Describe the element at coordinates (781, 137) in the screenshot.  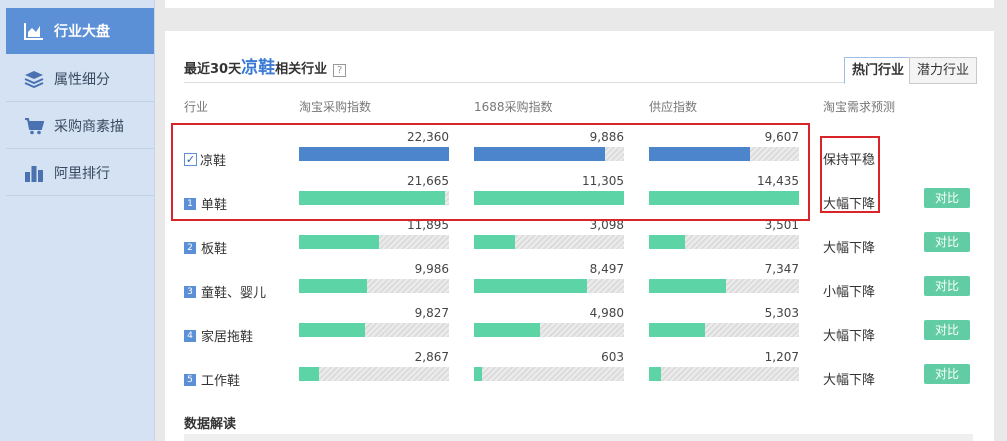
I see `supply-index-value: 9,607` at that location.